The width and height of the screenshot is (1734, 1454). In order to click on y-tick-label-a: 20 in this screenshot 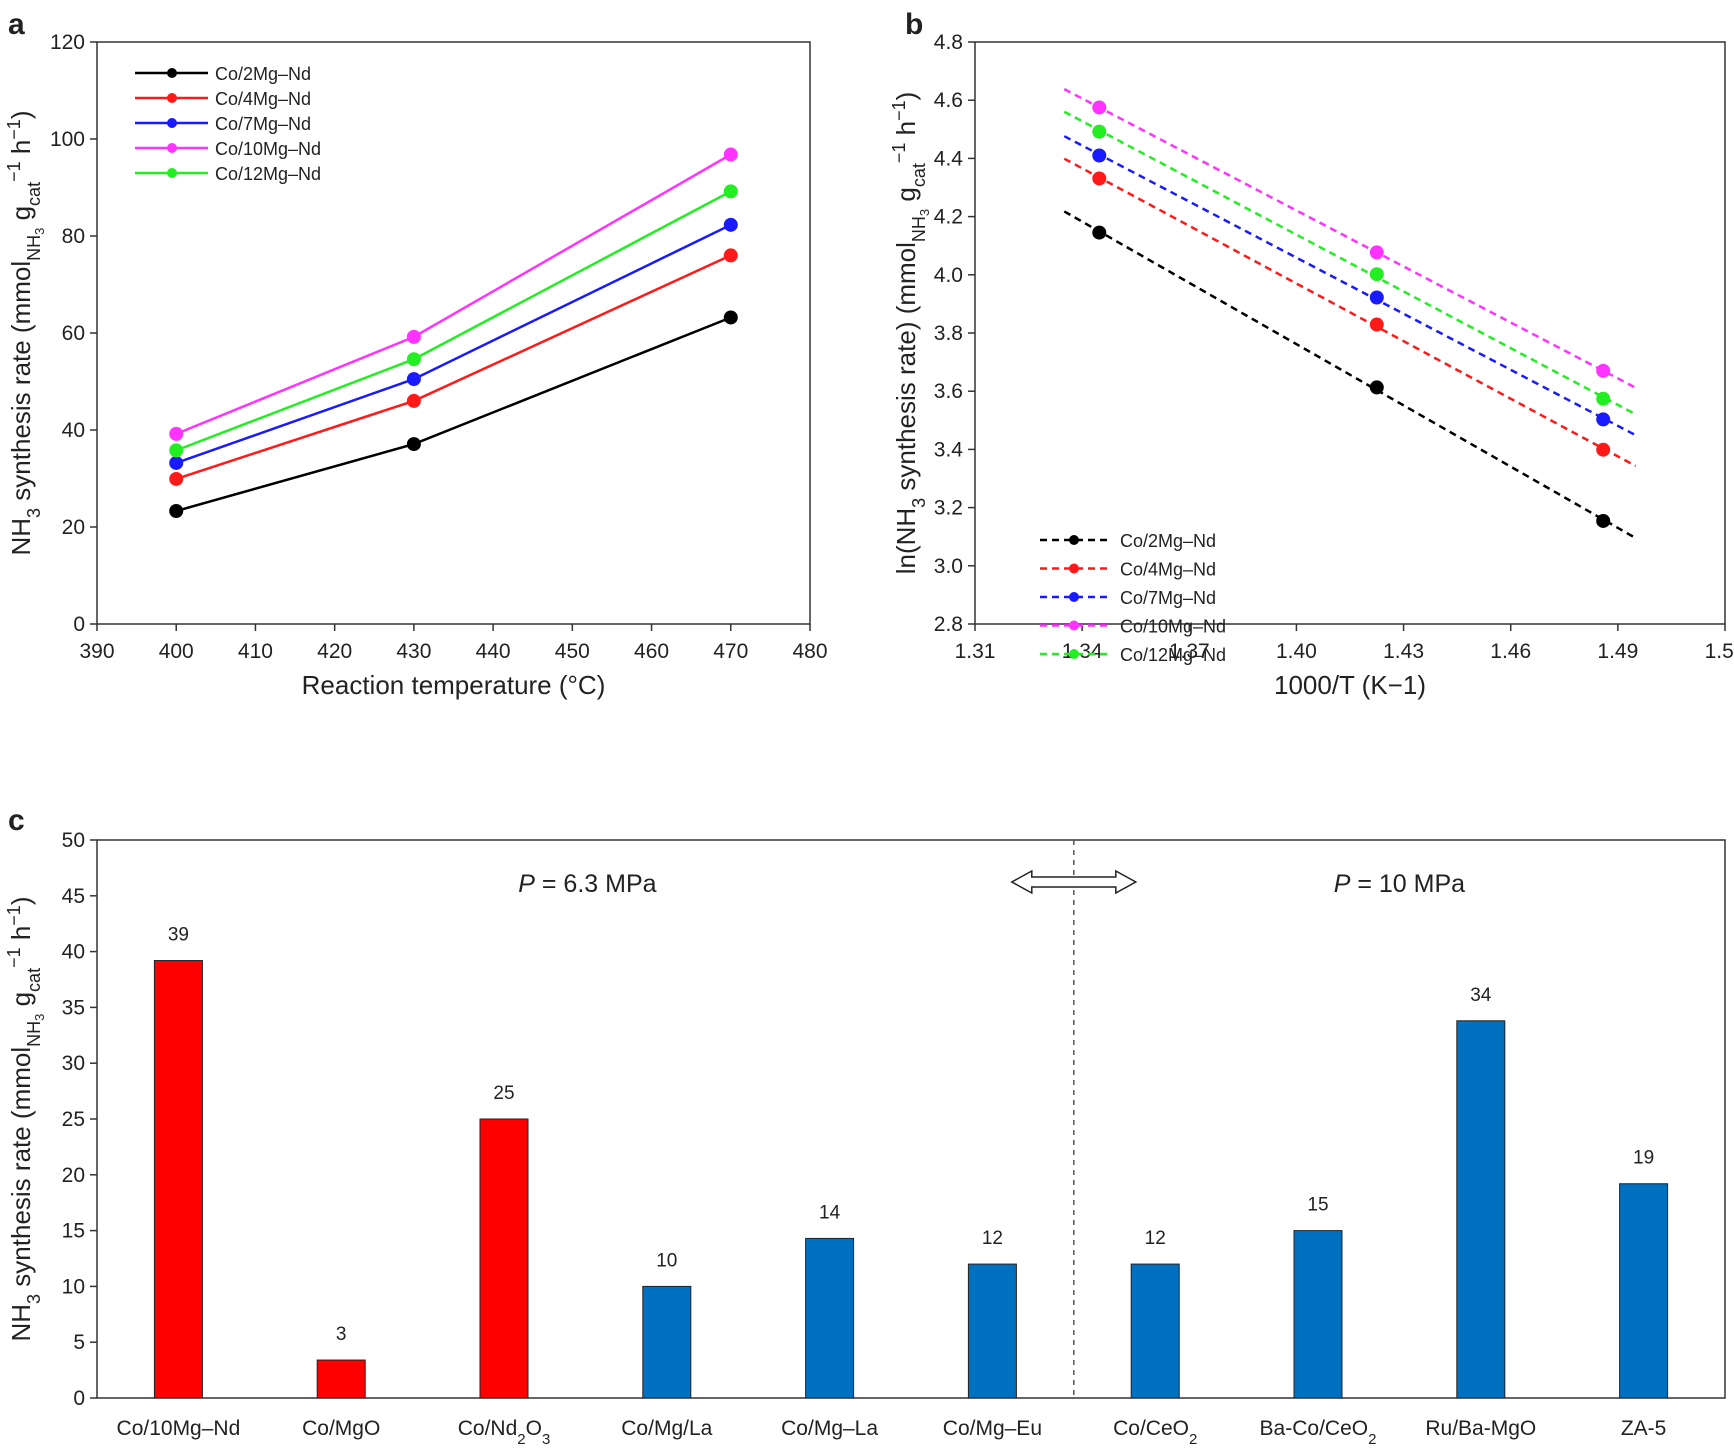, I will do `click(73, 527)`.